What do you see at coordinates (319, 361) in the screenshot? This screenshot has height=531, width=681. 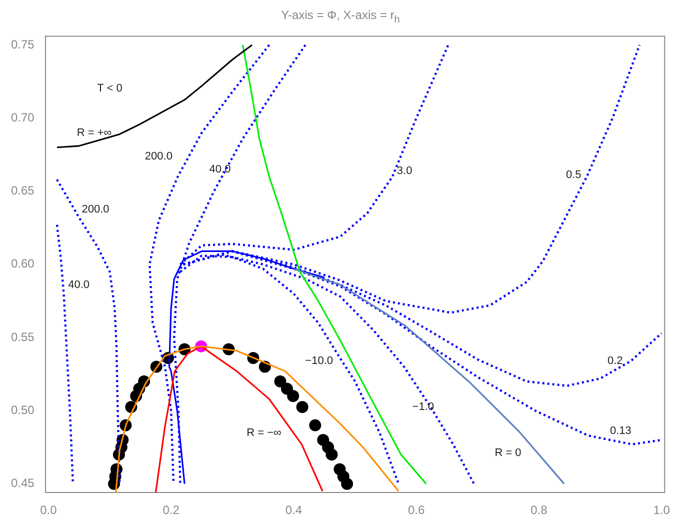 I see `annotation: −10.0` at bounding box center [319, 361].